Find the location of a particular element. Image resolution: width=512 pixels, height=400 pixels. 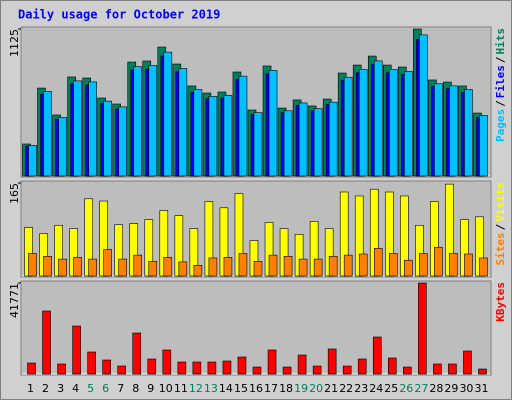

x-tick-label: 11 is located at coordinates (181, 388).